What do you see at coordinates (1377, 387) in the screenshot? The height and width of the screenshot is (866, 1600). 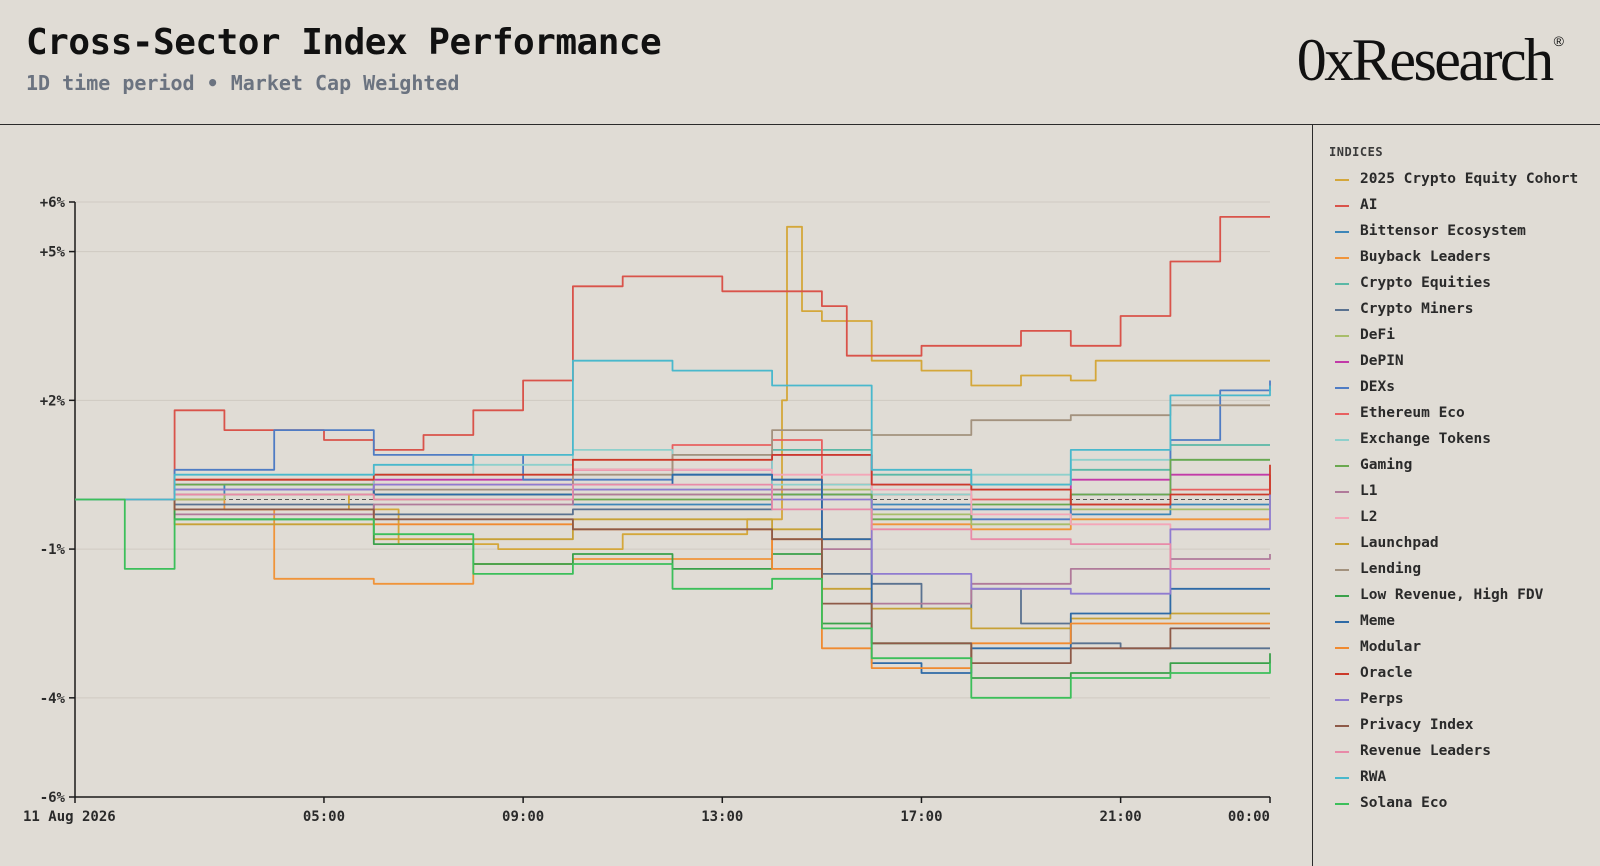 I see `legend-label: DEXs` at bounding box center [1377, 387].